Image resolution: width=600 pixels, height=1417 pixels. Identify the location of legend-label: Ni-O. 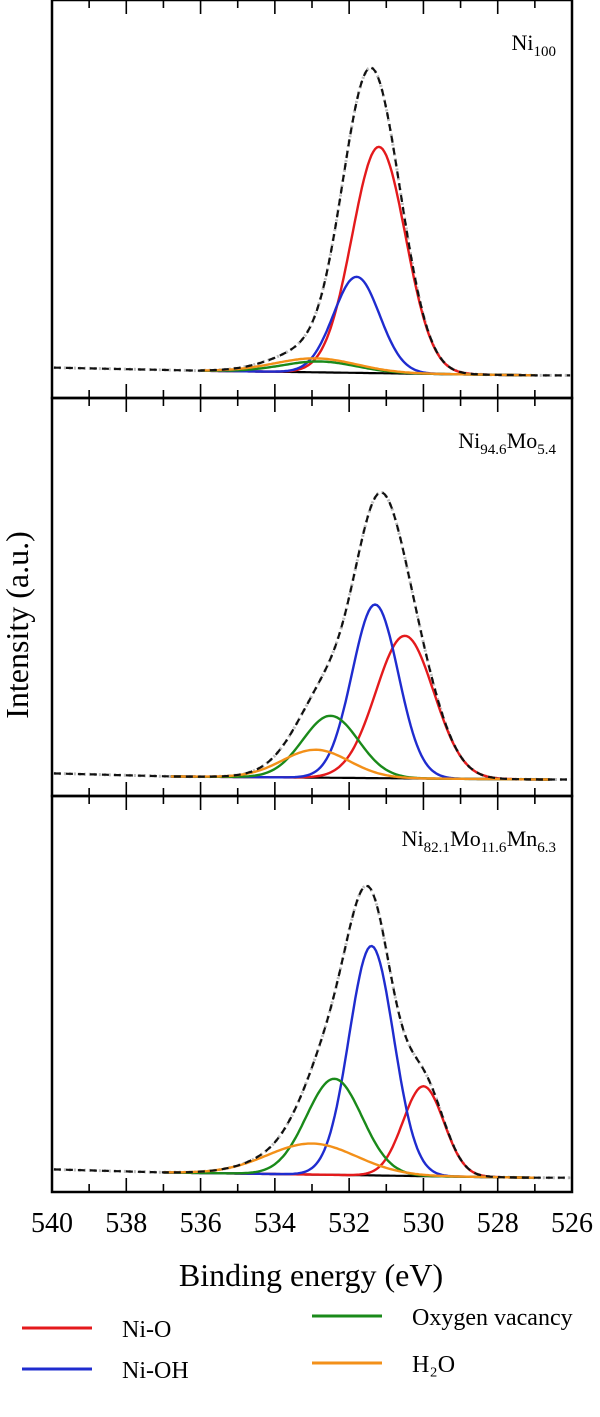
(146, 1330).